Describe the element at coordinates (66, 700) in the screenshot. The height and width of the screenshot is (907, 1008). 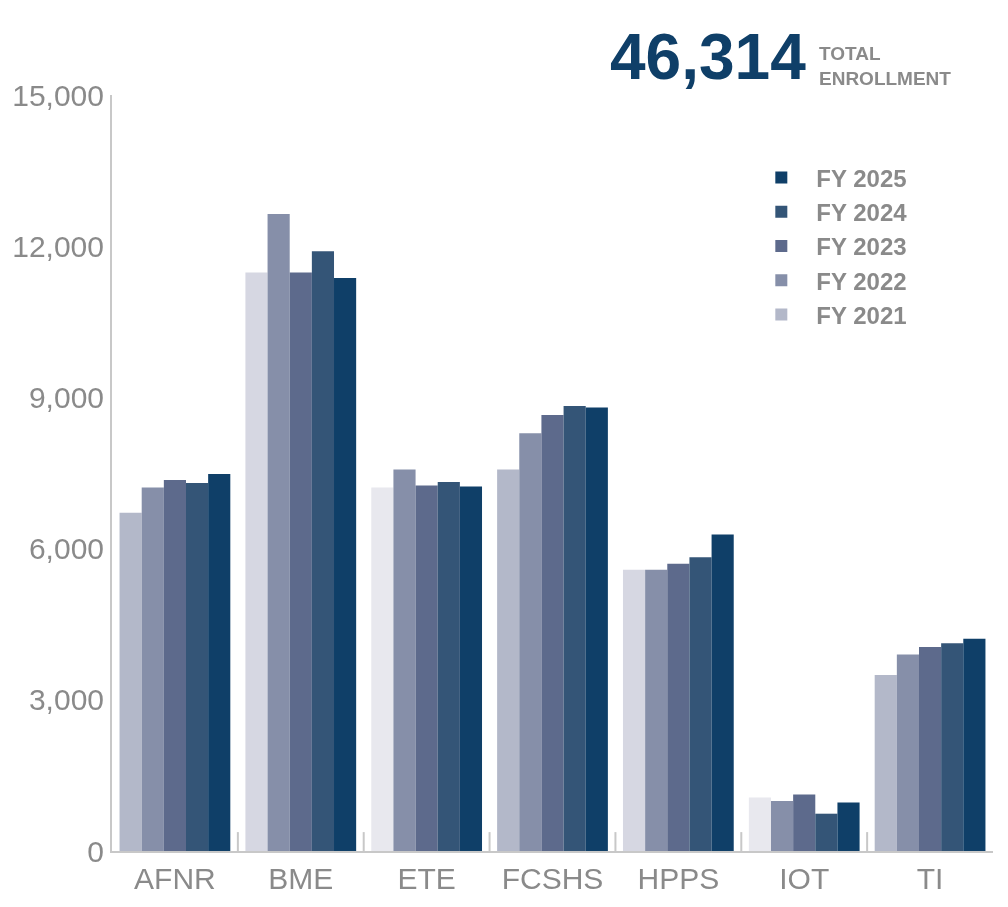
I see `y-tick-label: 3,000` at that location.